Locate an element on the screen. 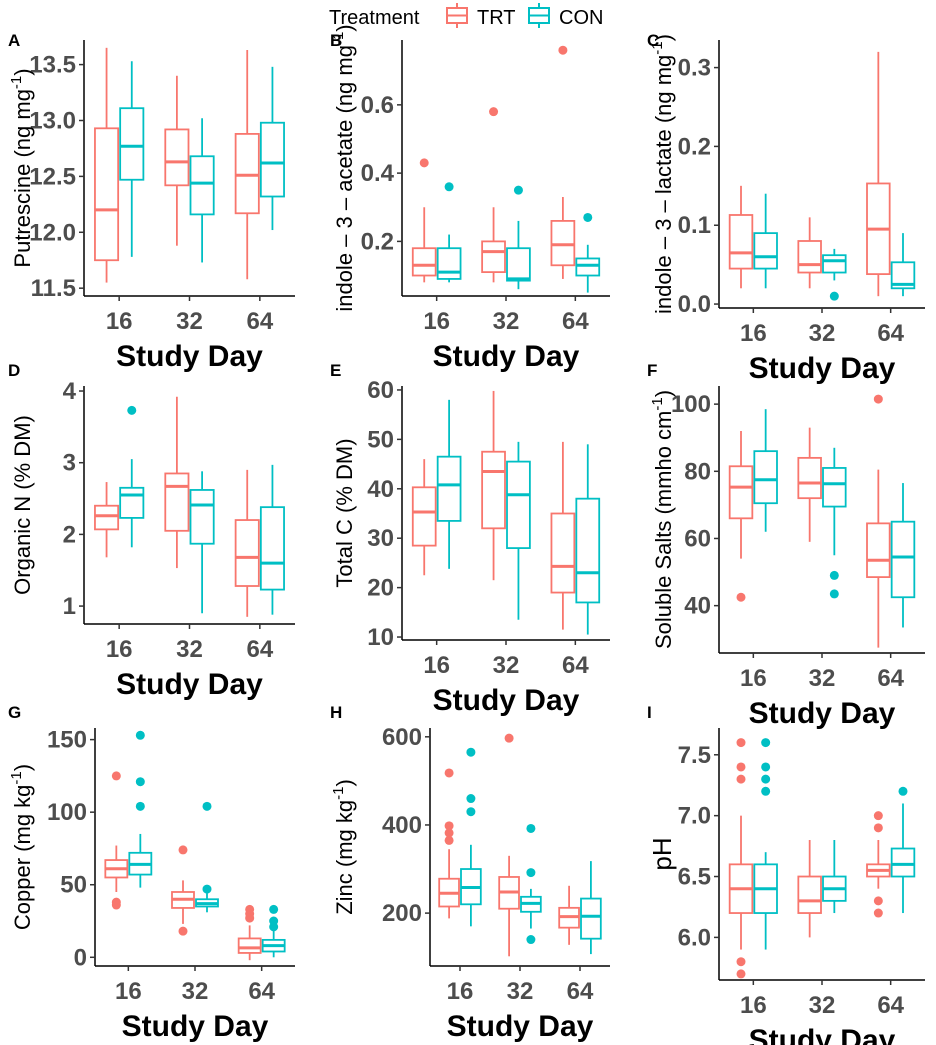 This screenshot has height=1045, width=936. panel-a-ytick-label: 12.5 is located at coordinates (52, 176).